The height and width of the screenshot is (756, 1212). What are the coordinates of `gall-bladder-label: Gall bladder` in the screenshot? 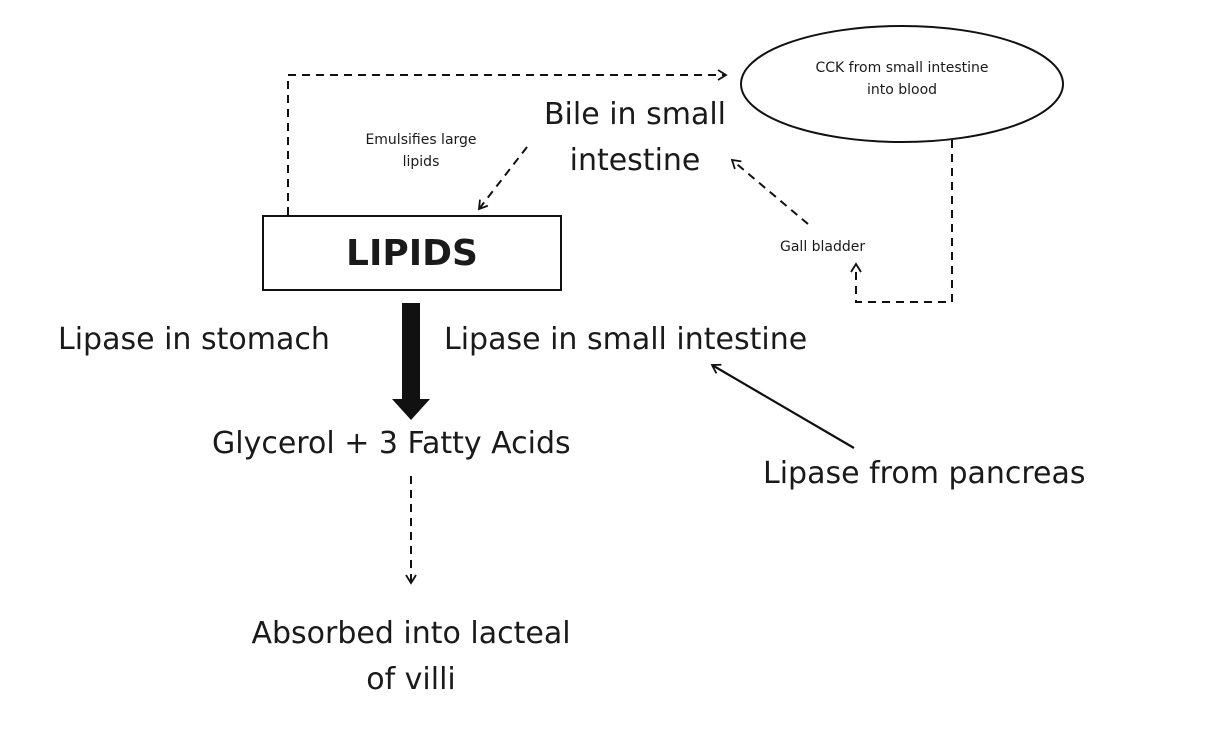 It's located at (823, 247).